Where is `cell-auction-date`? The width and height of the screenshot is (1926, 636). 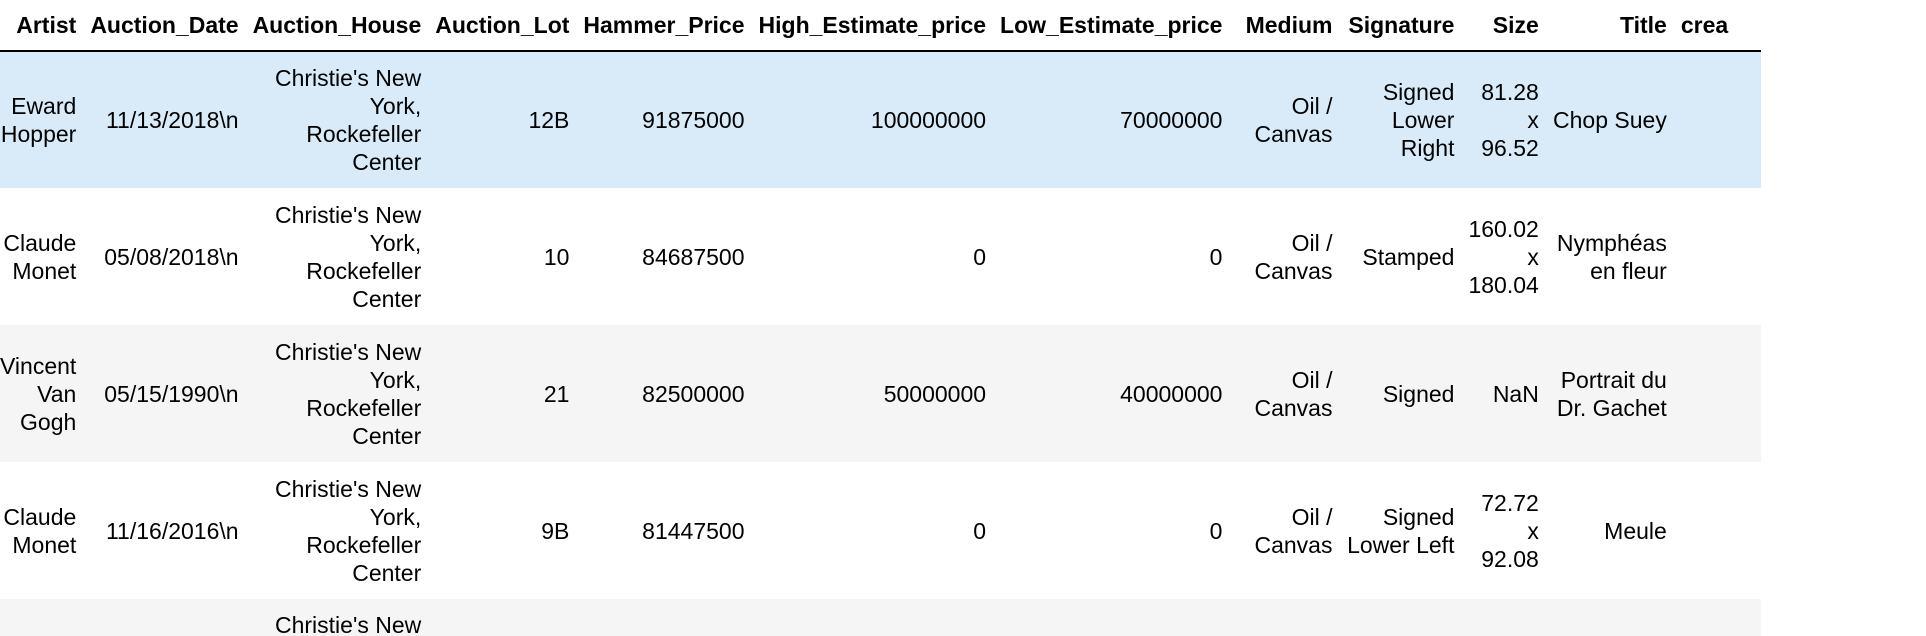 cell-auction-date is located at coordinates (171, 617).